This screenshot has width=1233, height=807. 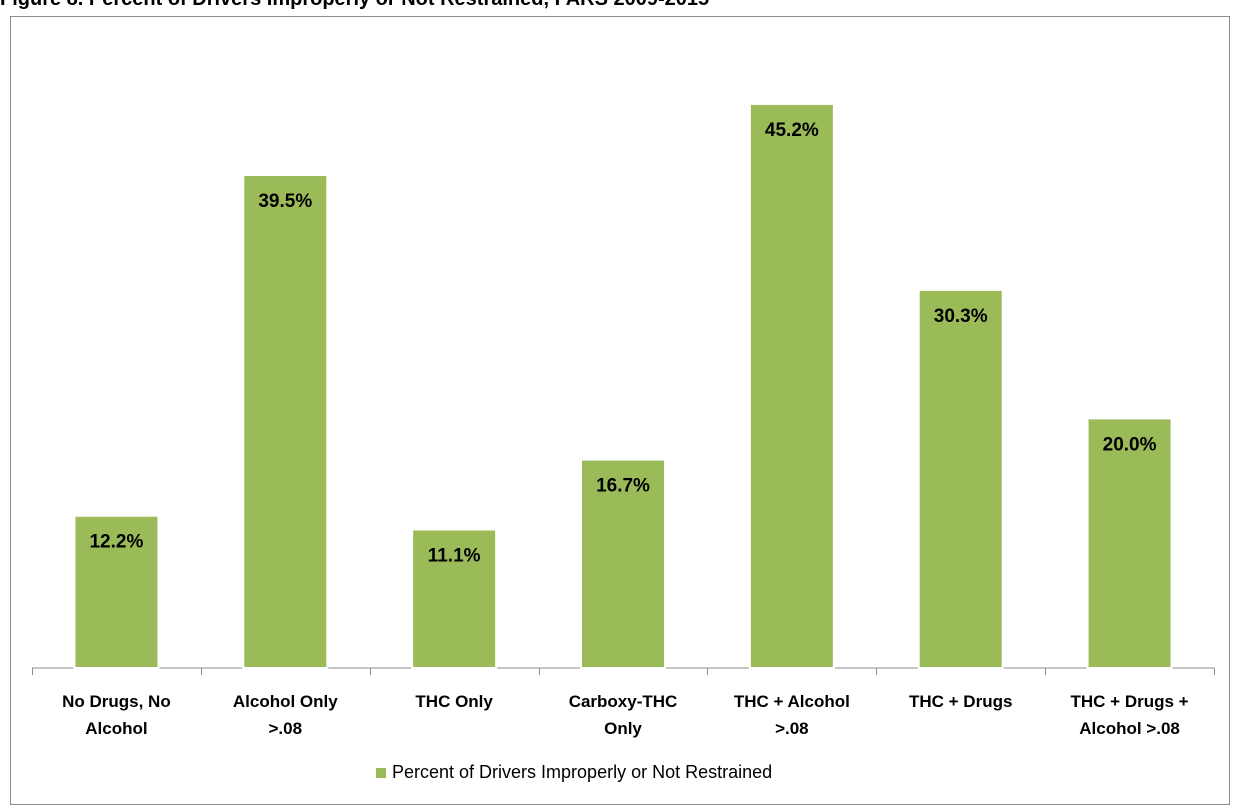 What do you see at coordinates (454, 701) in the screenshot?
I see `x-tick-label: THC Only` at bounding box center [454, 701].